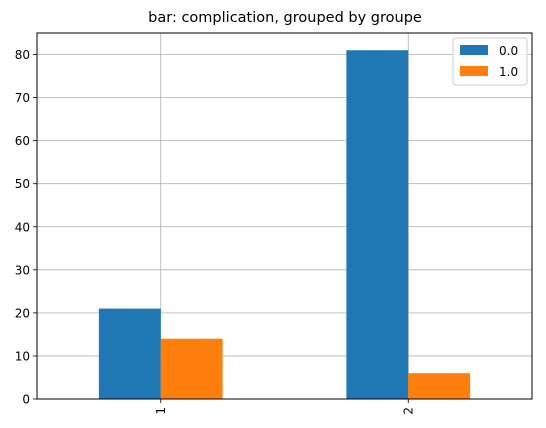 Image resolution: width=546 pixels, height=428 pixels. Describe the element at coordinates (508, 72) in the screenshot. I see `legend-label: 1.0` at that location.